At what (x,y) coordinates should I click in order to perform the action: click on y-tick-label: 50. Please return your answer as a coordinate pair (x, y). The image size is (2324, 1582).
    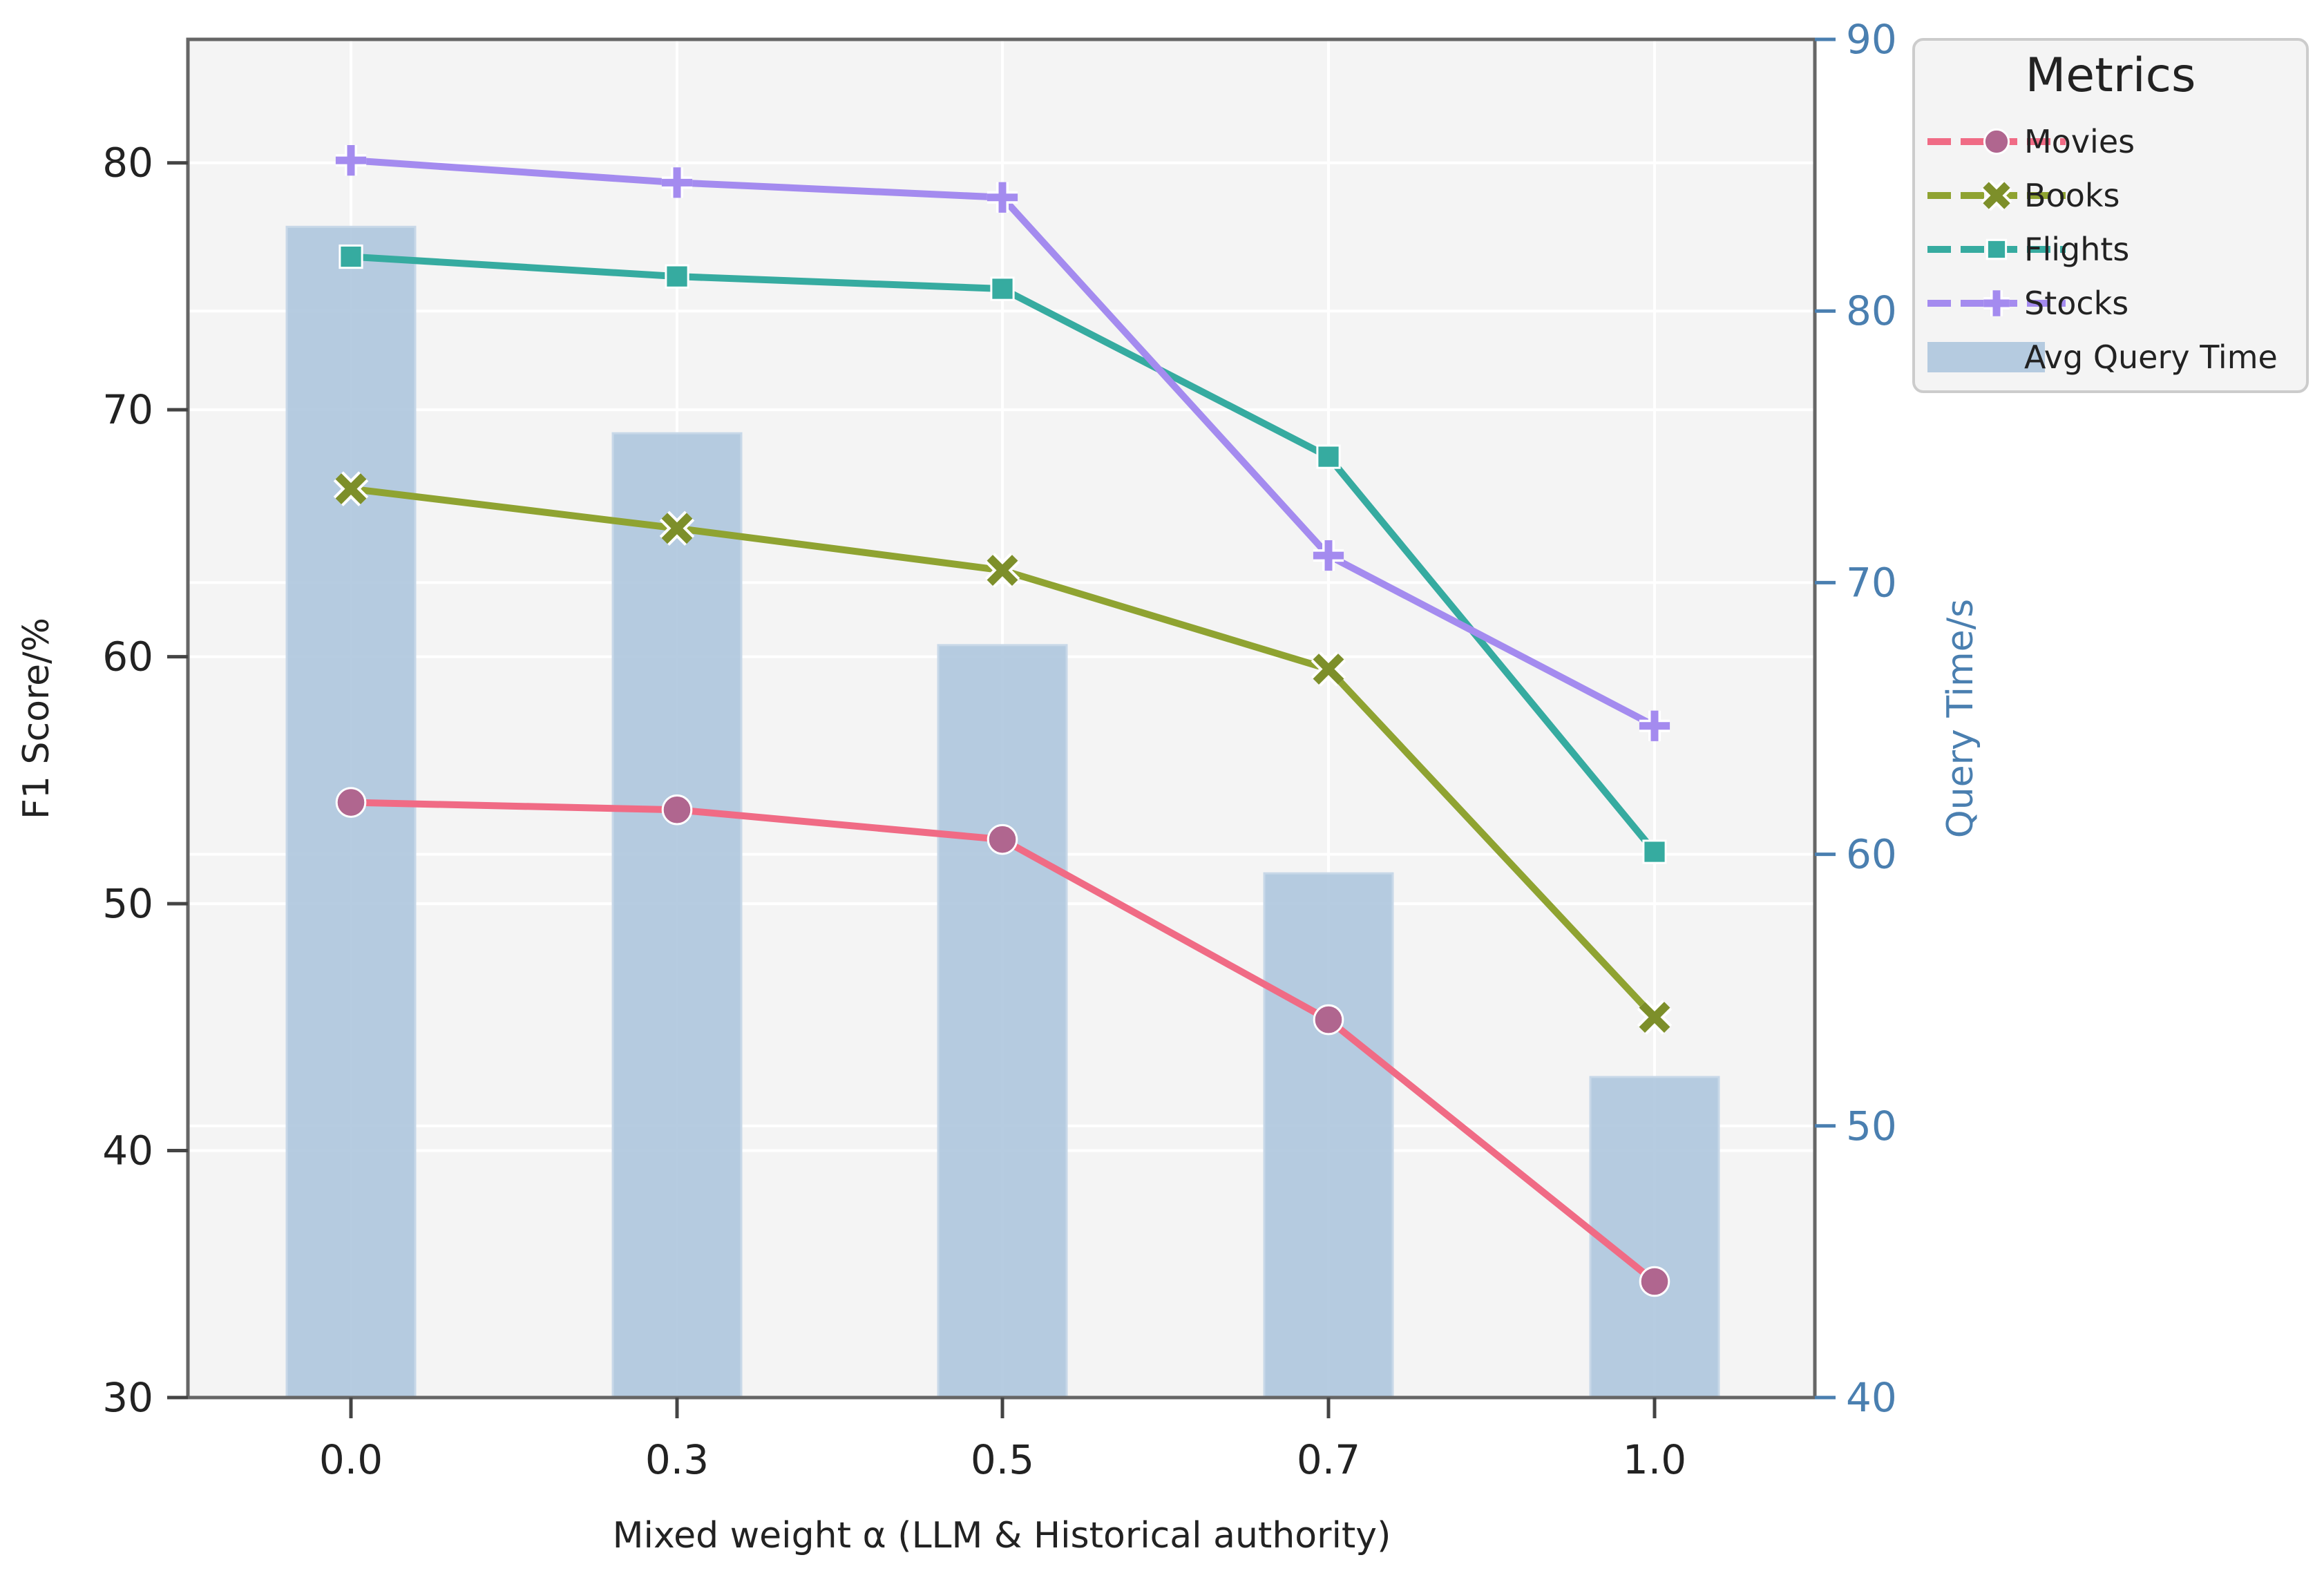
    Looking at the image, I should click on (127, 903).